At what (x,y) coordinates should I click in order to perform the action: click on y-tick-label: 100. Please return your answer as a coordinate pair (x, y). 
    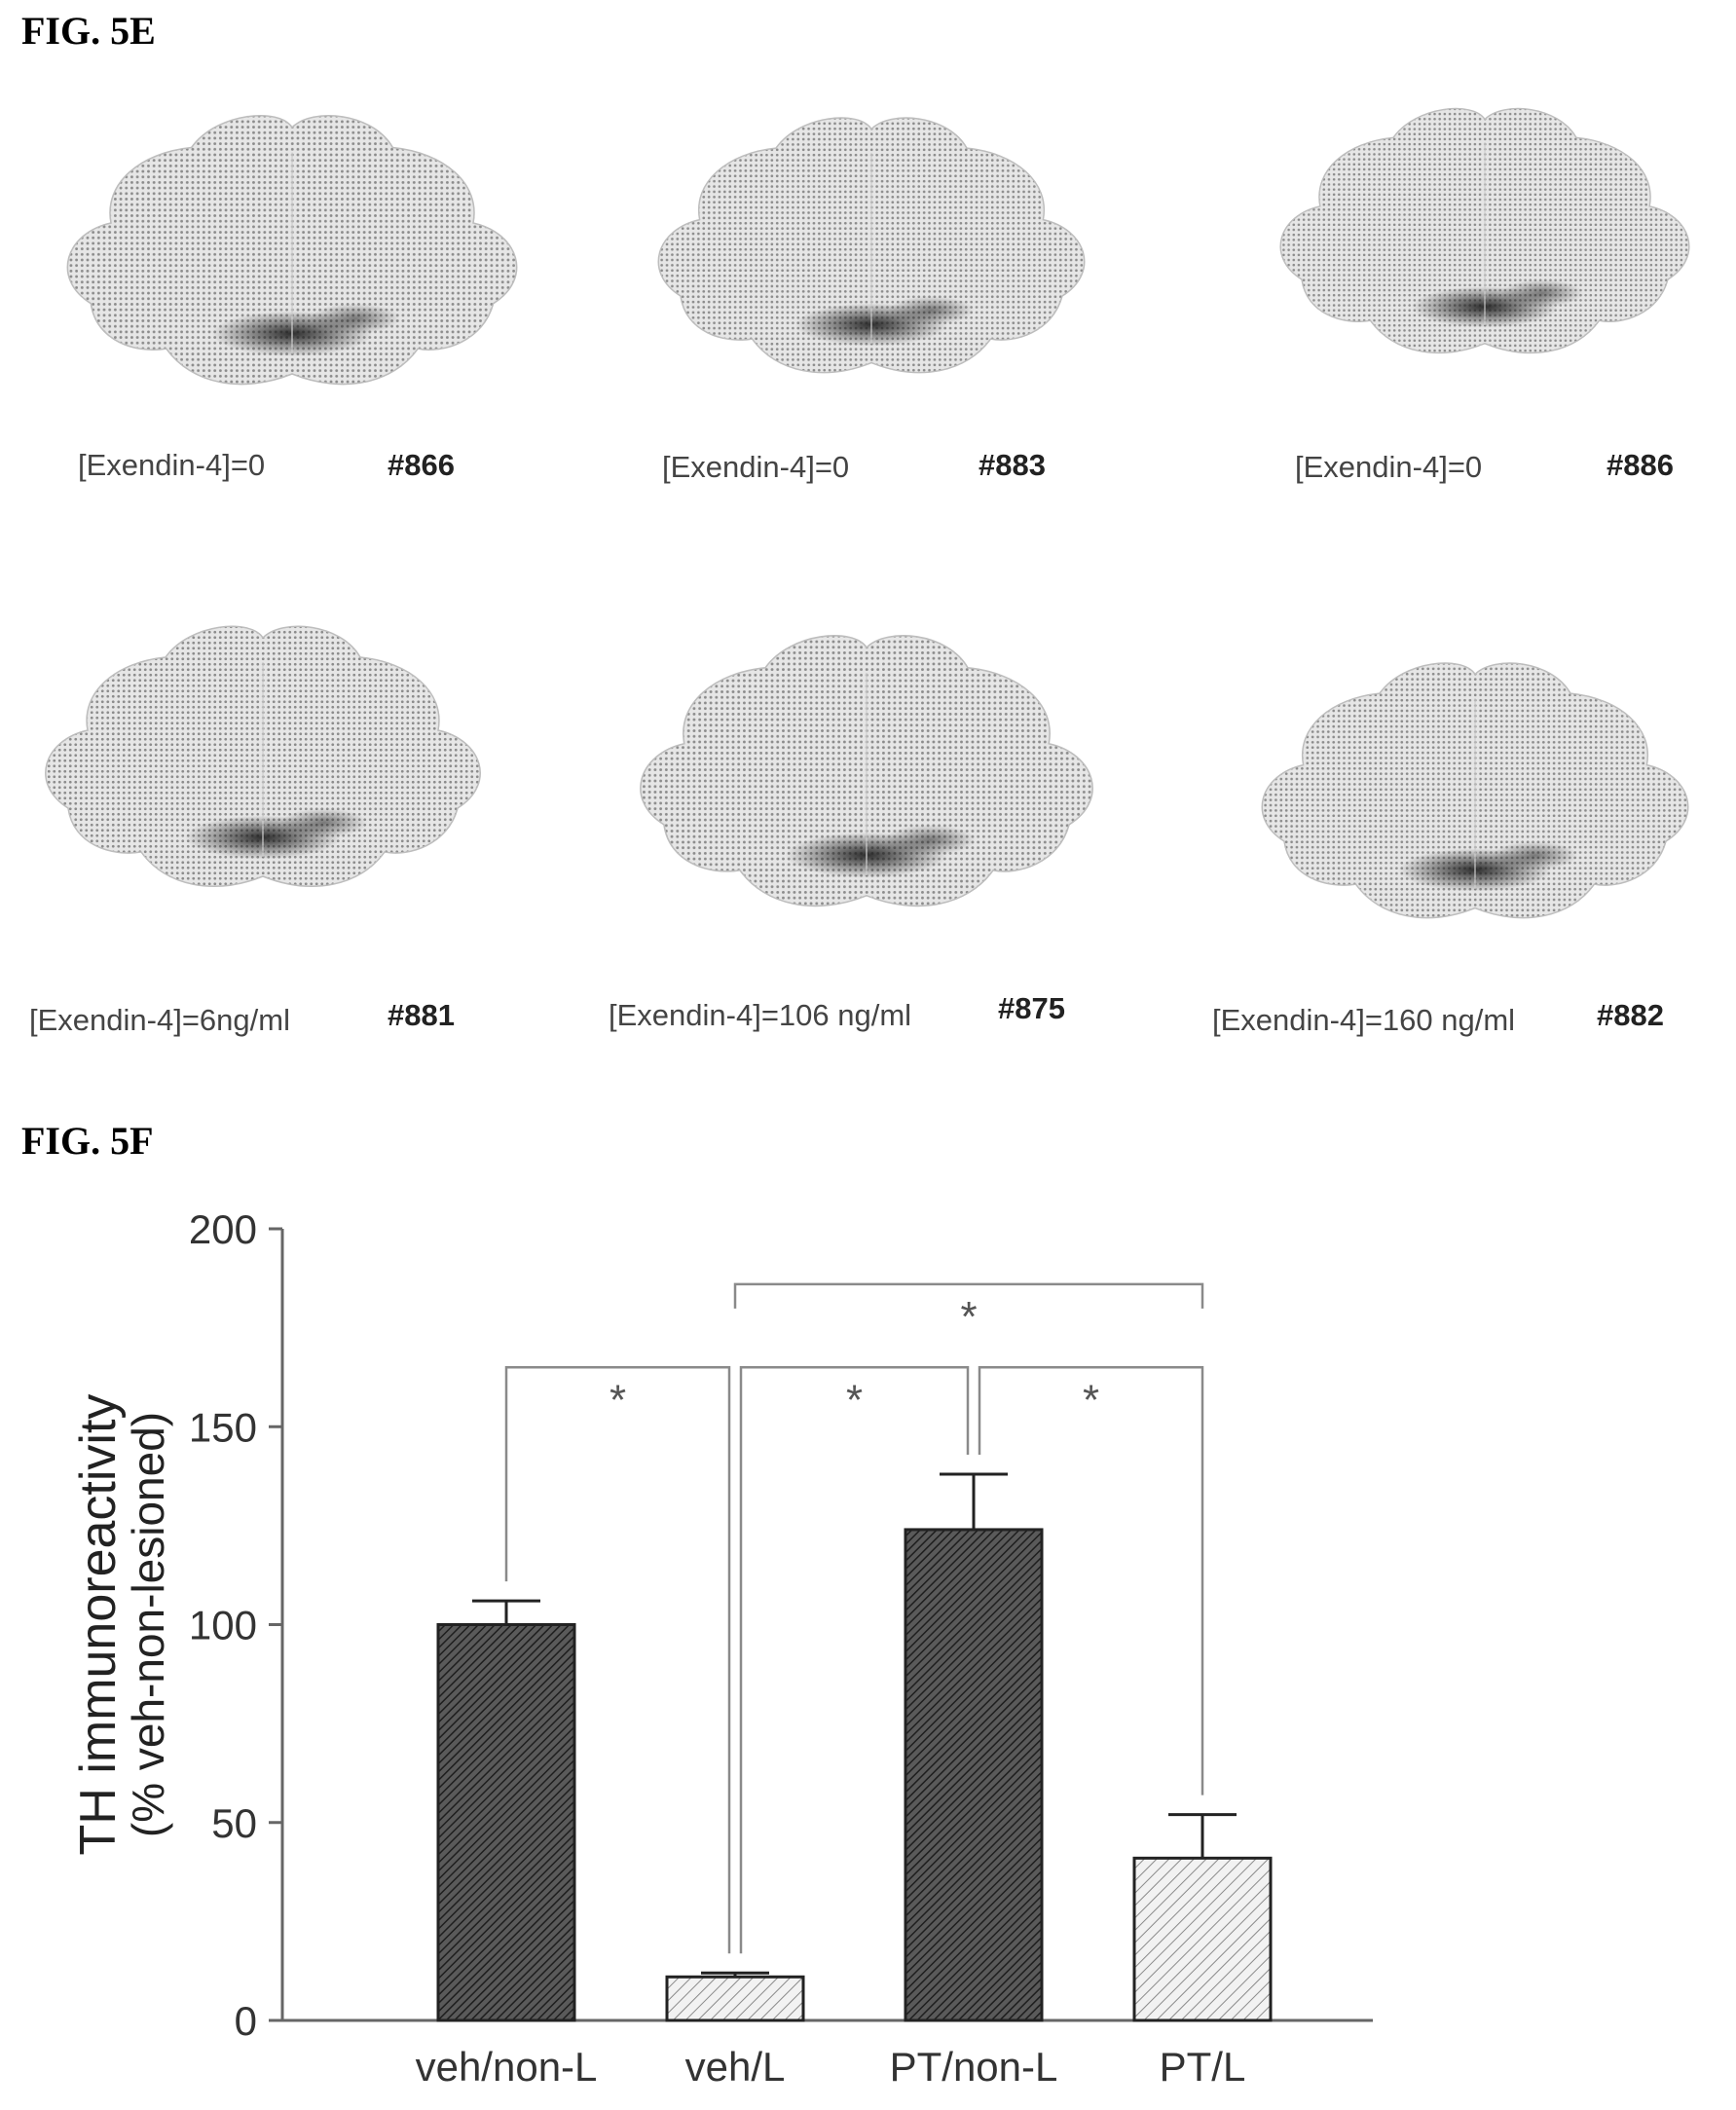
    Looking at the image, I should click on (223, 1625).